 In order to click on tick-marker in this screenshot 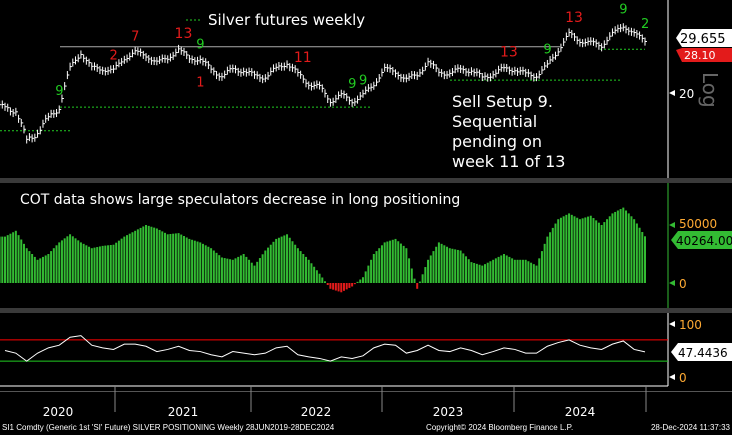, I will do `click(672, 283)`.